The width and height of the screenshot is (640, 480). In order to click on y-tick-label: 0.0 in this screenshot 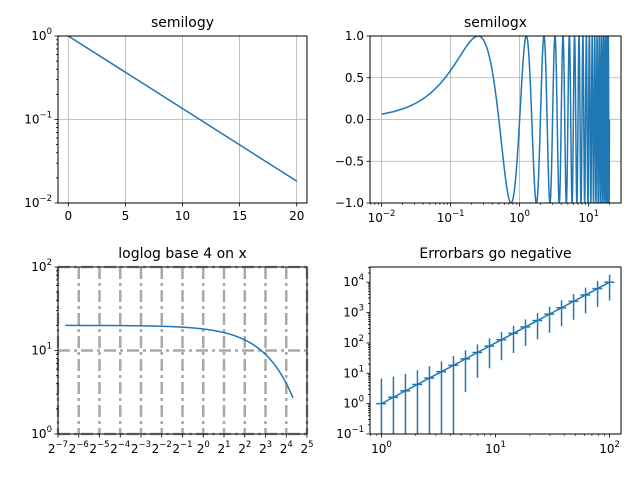, I will do `click(354, 120)`.